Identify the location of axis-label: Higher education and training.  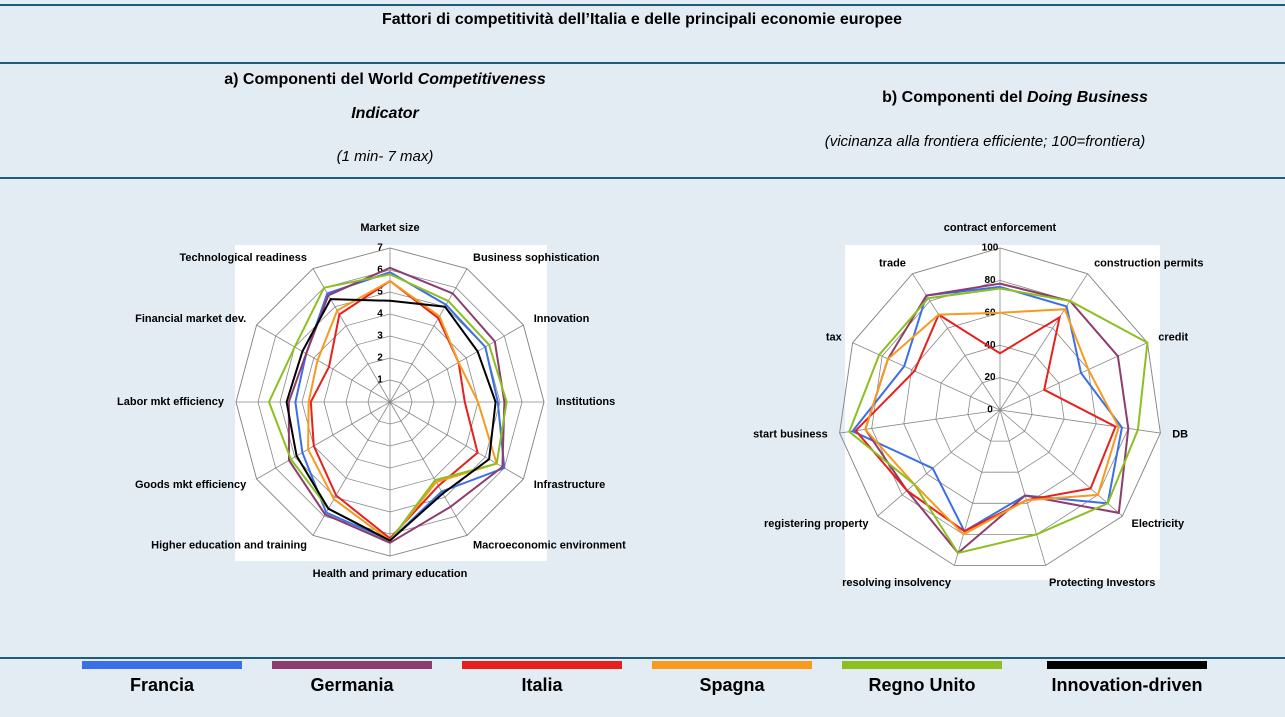
(229, 546).